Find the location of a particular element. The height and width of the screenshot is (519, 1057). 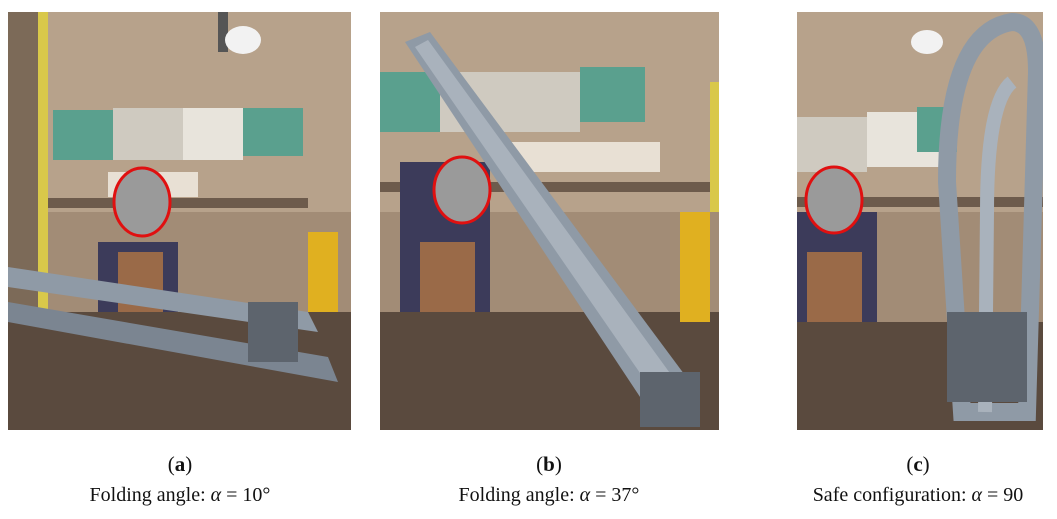

panel-label-c: (c) is located at coordinates (918, 464).